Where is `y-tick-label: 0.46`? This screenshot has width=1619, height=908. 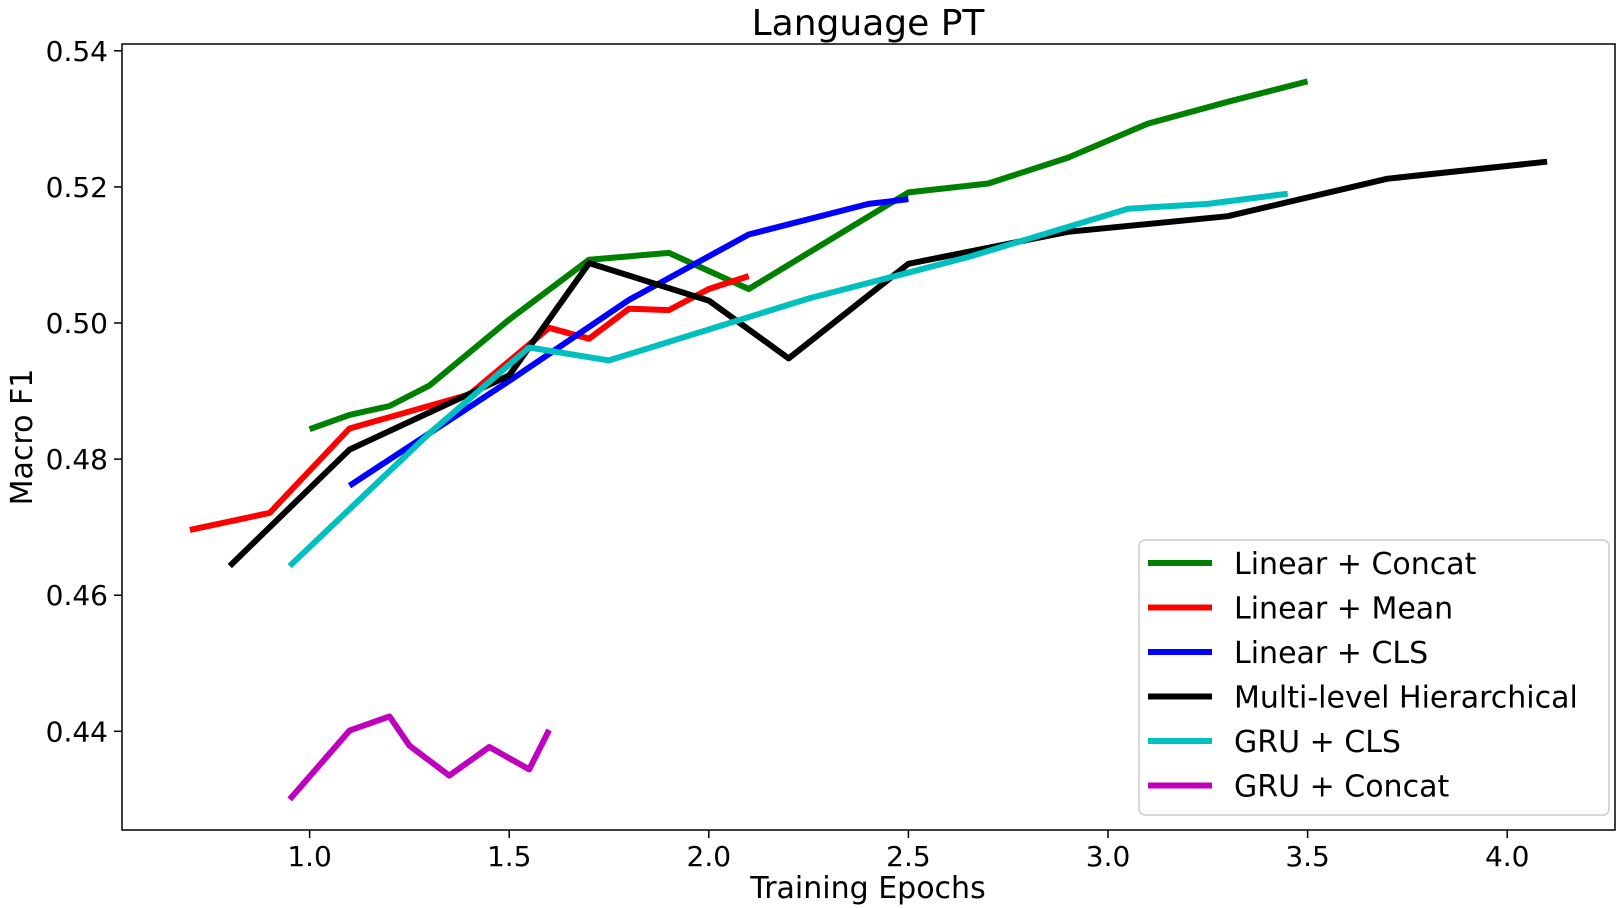 y-tick-label: 0.46 is located at coordinates (77, 595).